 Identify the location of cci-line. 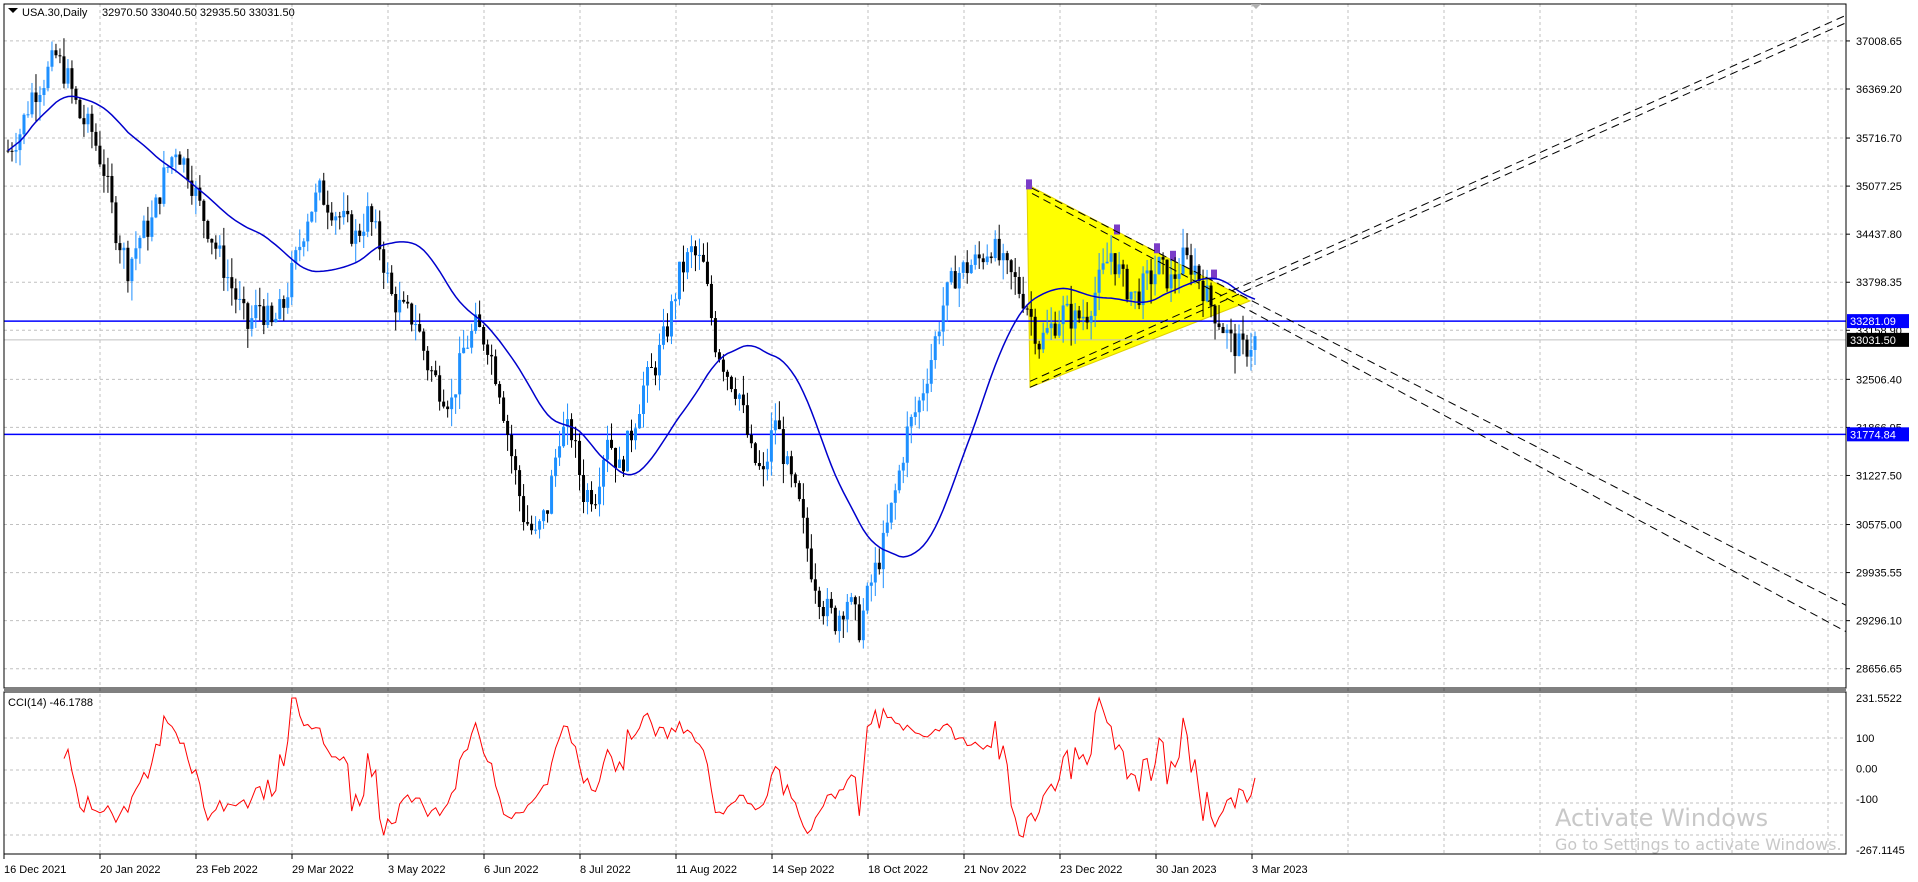
(659, 767).